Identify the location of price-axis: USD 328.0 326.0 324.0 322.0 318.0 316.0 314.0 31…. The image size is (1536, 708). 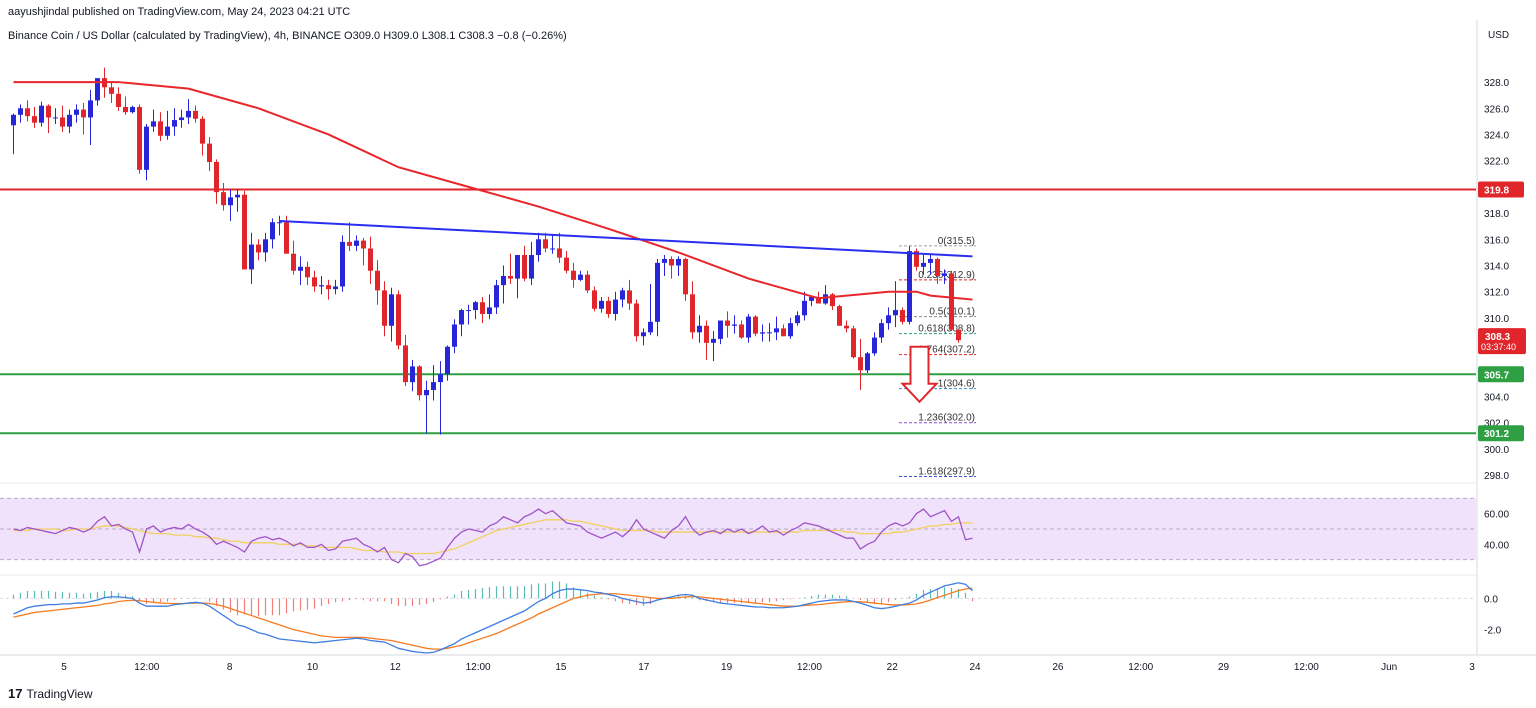
(1502, 333).